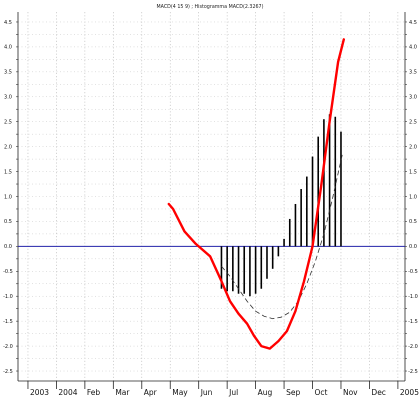  What do you see at coordinates (233, 392) in the screenshot?
I see `x-tick-label: Jul` at bounding box center [233, 392].